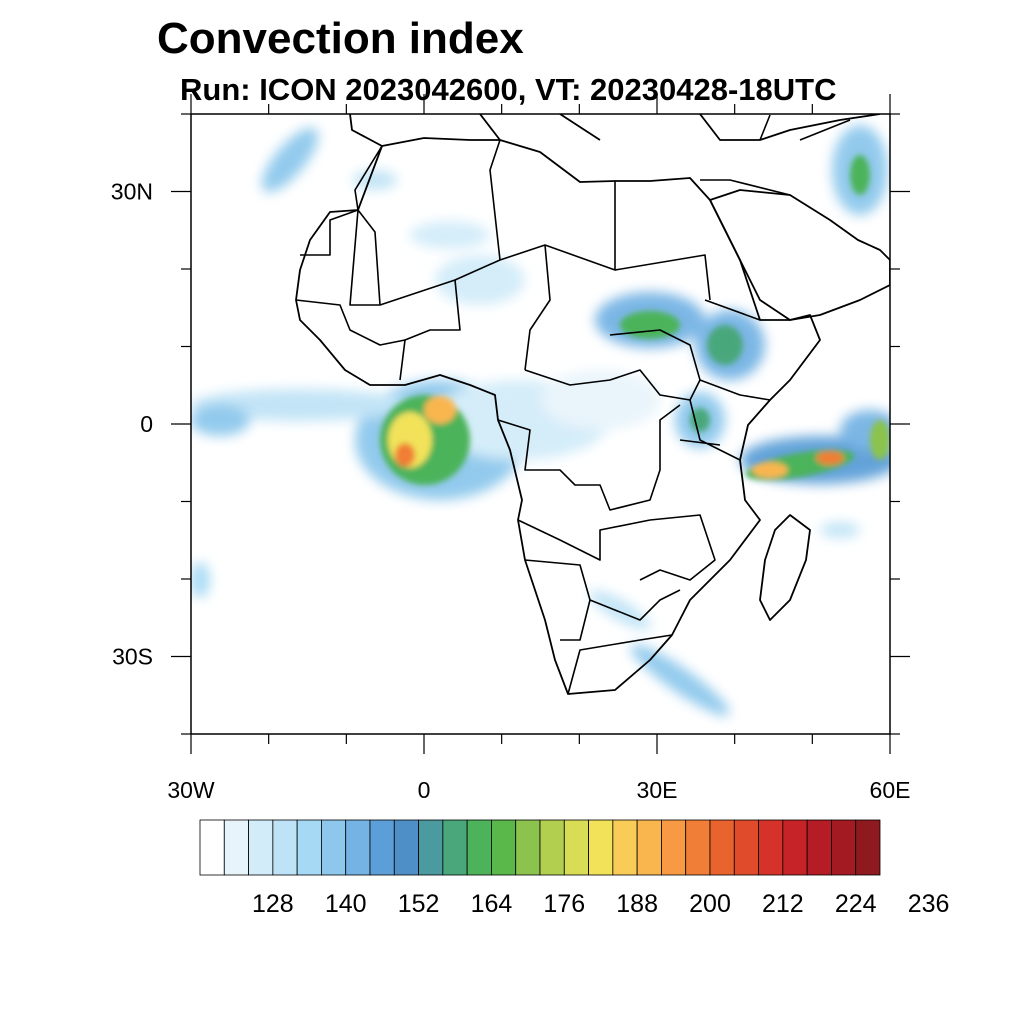 The height and width of the screenshot is (1024, 1024). Describe the element at coordinates (419, 904) in the screenshot. I see `colorbar-label: 152` at that location.